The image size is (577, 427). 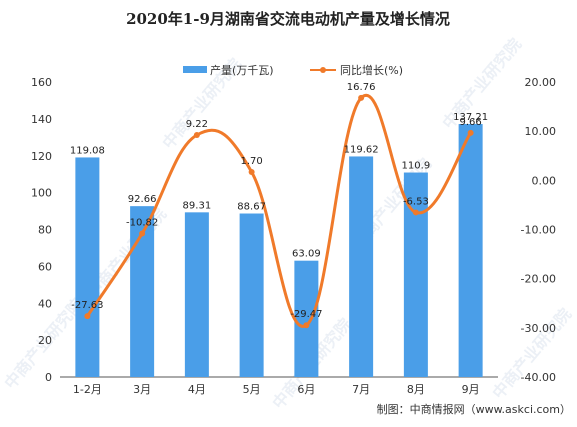 I want to click on watermark-text-7: 中商产业研究院, so click(x=532, y=354).